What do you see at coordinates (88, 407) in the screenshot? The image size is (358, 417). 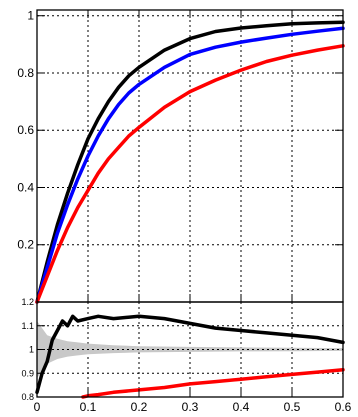 I see `ratio-x-tick-label: 0.1` at bounding box center [88, 407].